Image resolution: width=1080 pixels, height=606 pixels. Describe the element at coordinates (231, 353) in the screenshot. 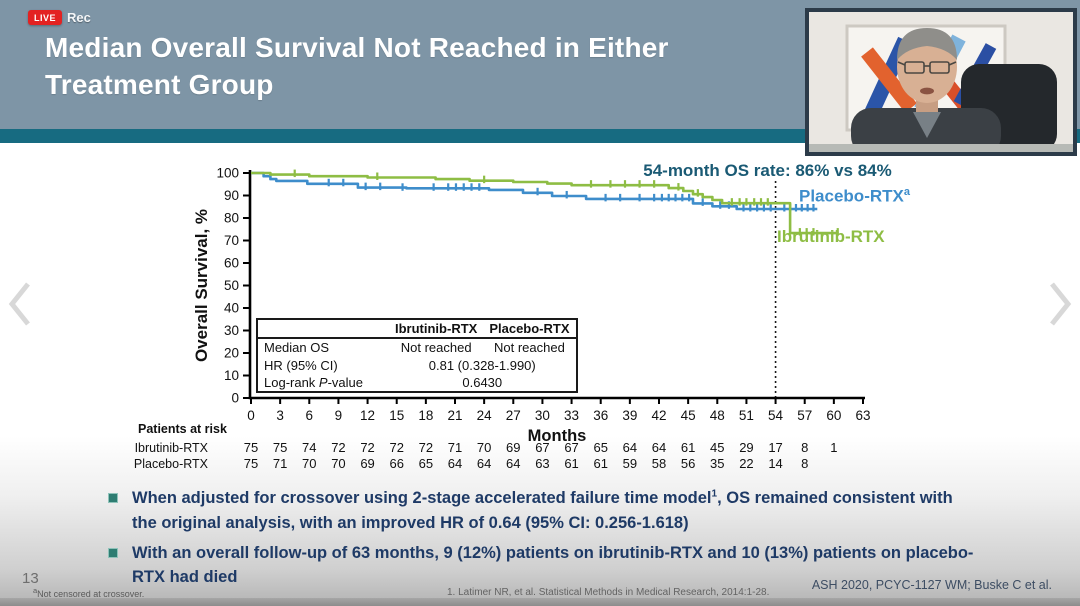

I see `svg-text: 20` at that location.